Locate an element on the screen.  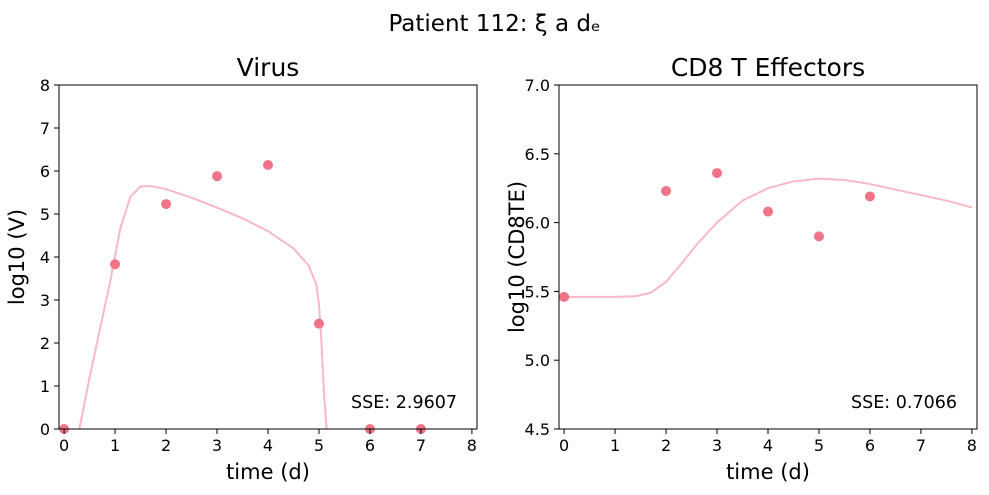
figure-suptitle: Patient 112: ξ a dₑ is located at coordinates (494, 24).